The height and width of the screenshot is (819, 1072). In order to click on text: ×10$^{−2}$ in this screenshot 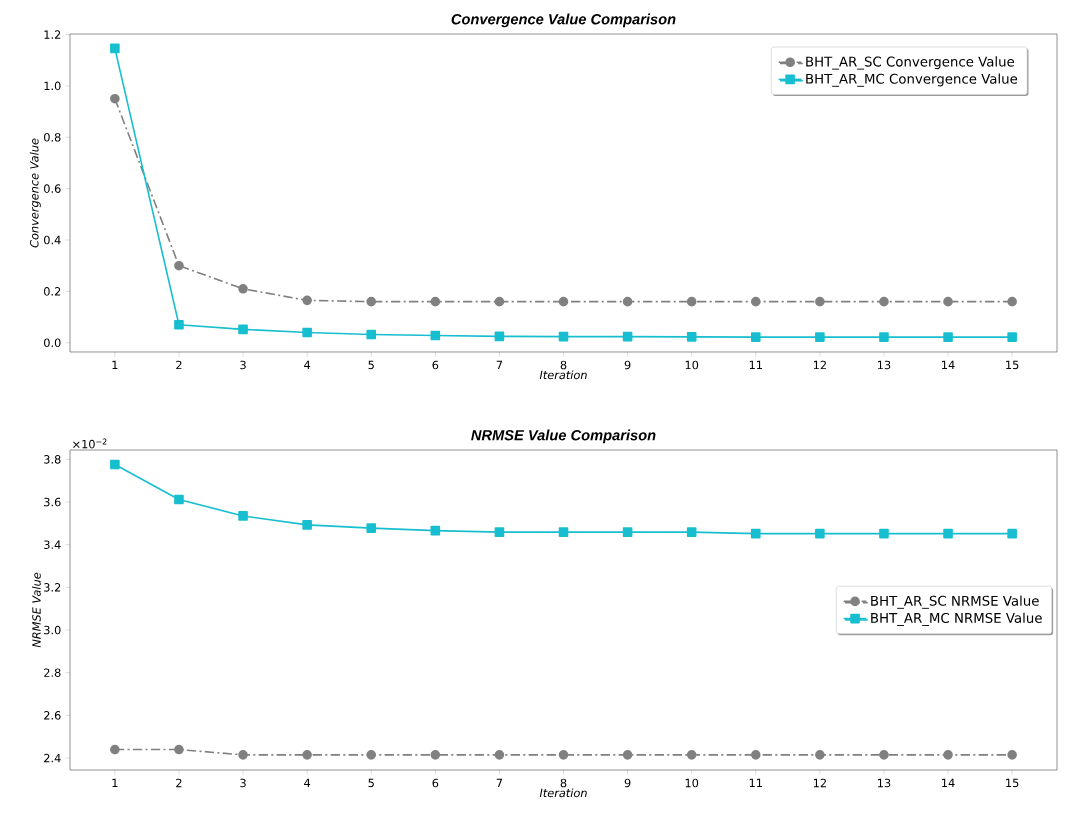, I will do `click(90, 443)`.